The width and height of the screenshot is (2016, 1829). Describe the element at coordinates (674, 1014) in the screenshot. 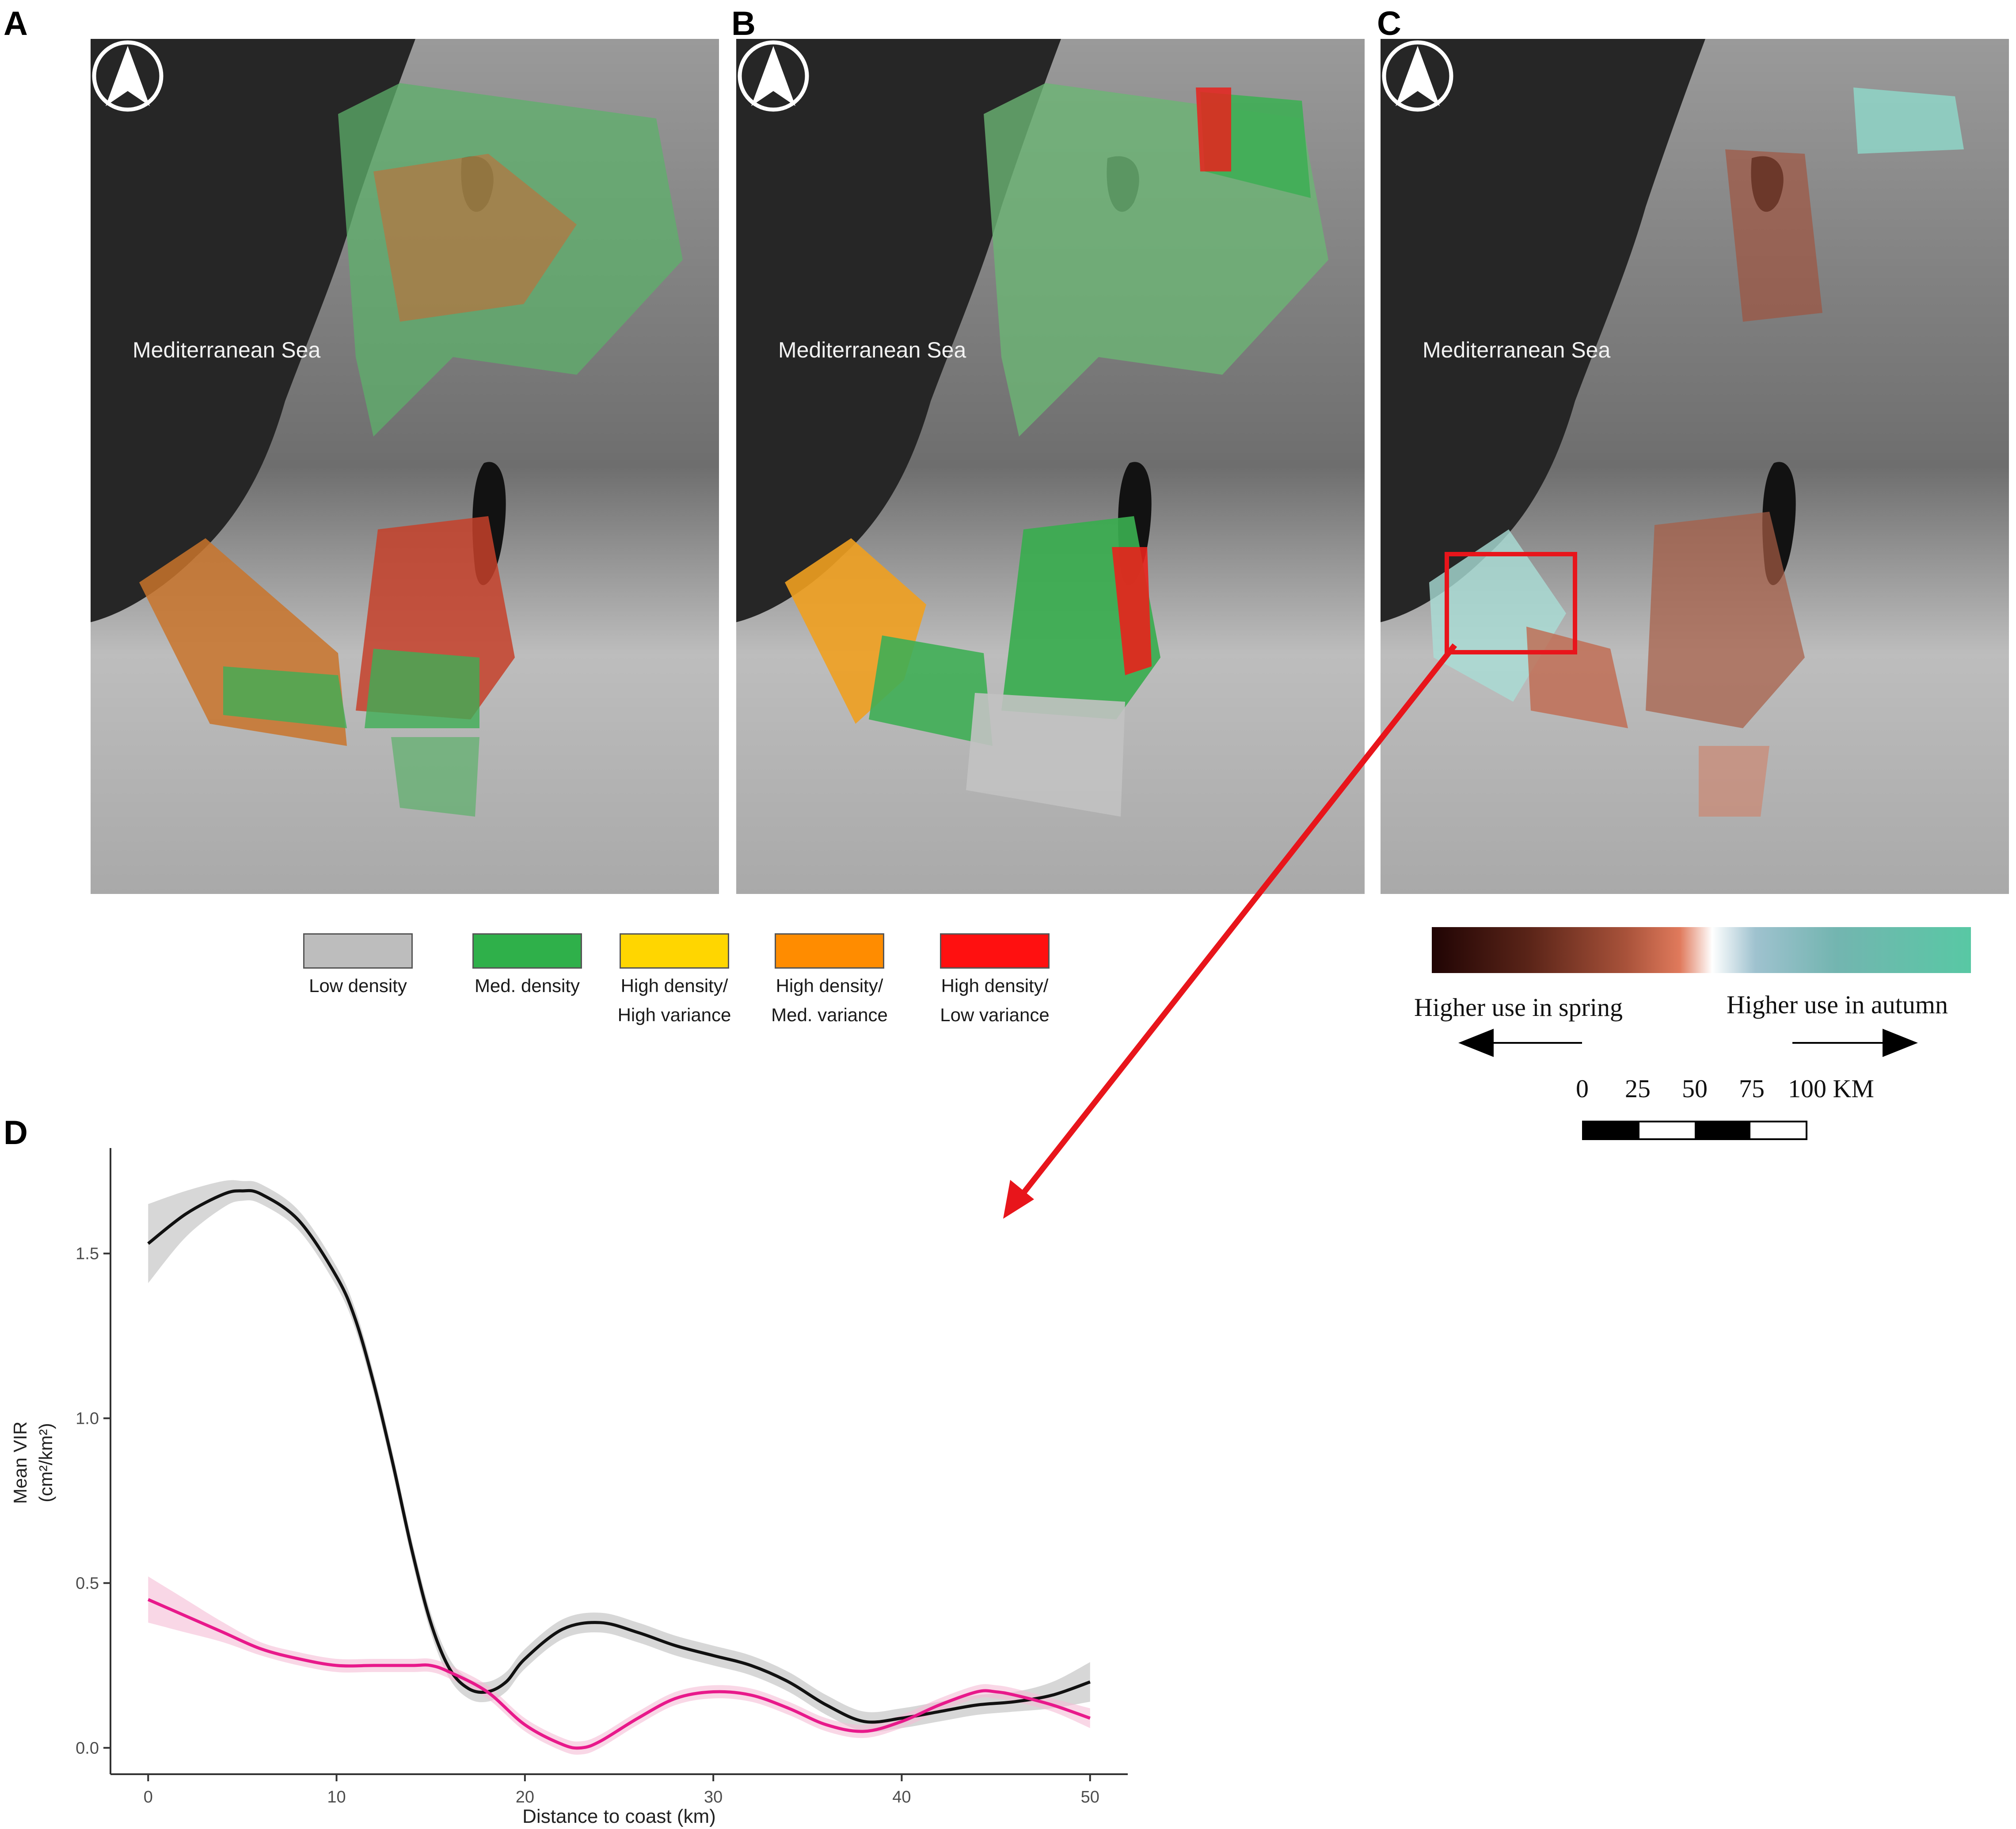

I see `legend-label-line: High variance` at that location.